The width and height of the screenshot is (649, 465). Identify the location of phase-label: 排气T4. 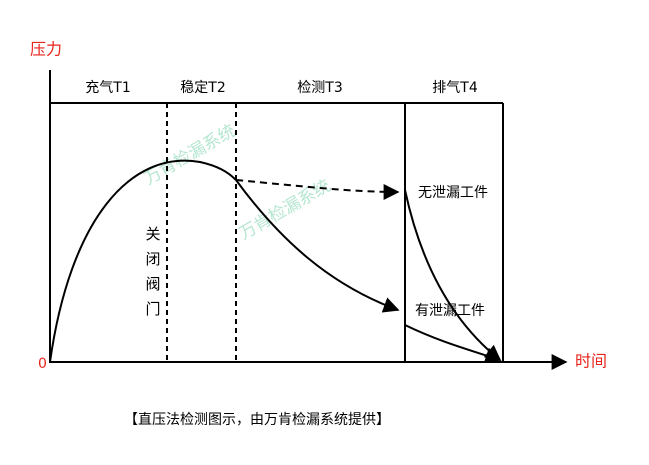
(455, 88).